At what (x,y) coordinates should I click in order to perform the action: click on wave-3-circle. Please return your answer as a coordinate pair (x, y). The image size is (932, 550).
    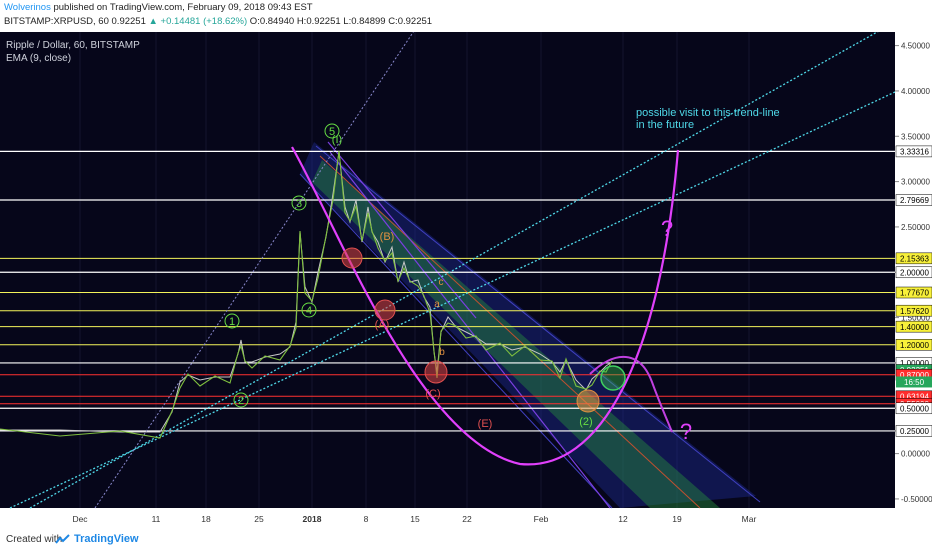
    Looking at the image, I should click on (299, 203).